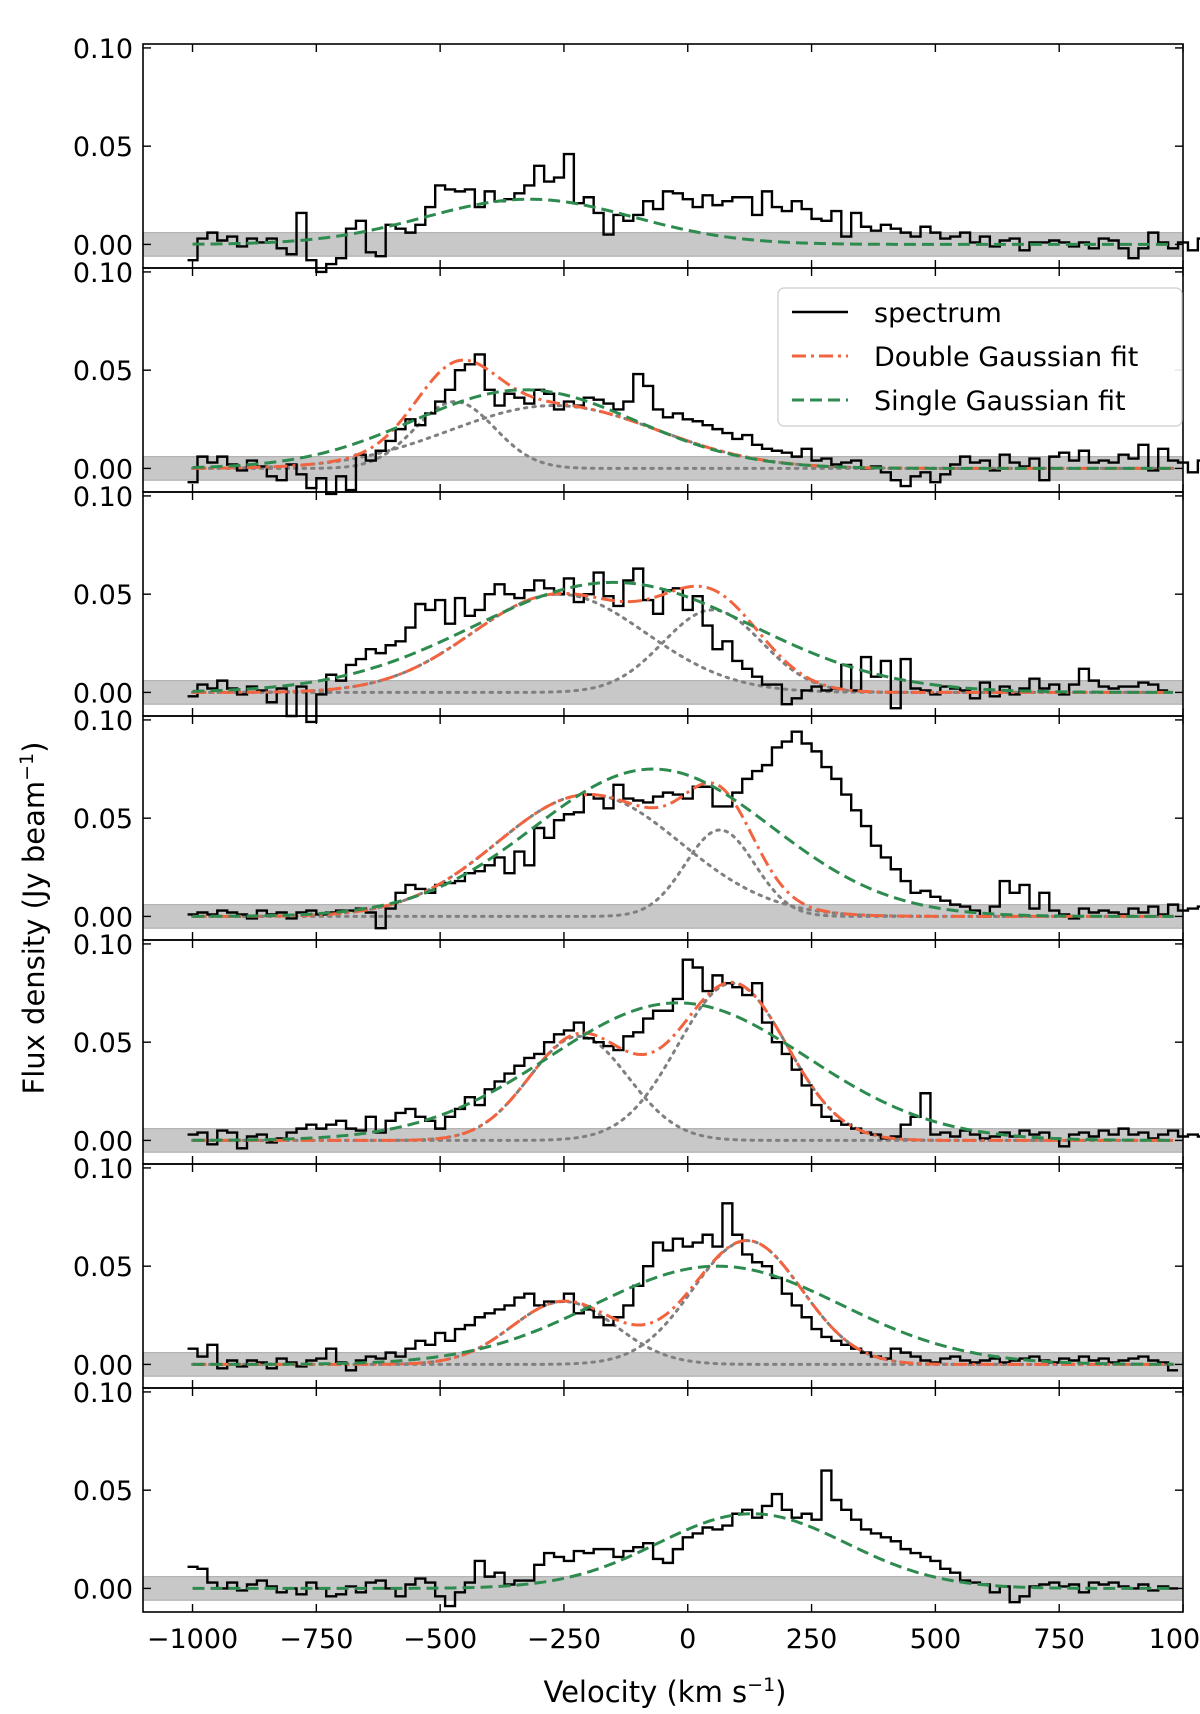  Describe the element at coordinates (33, 918) in the screenshot. I see `y-axis-label: Flux density (Jy beam−1)` at that location.